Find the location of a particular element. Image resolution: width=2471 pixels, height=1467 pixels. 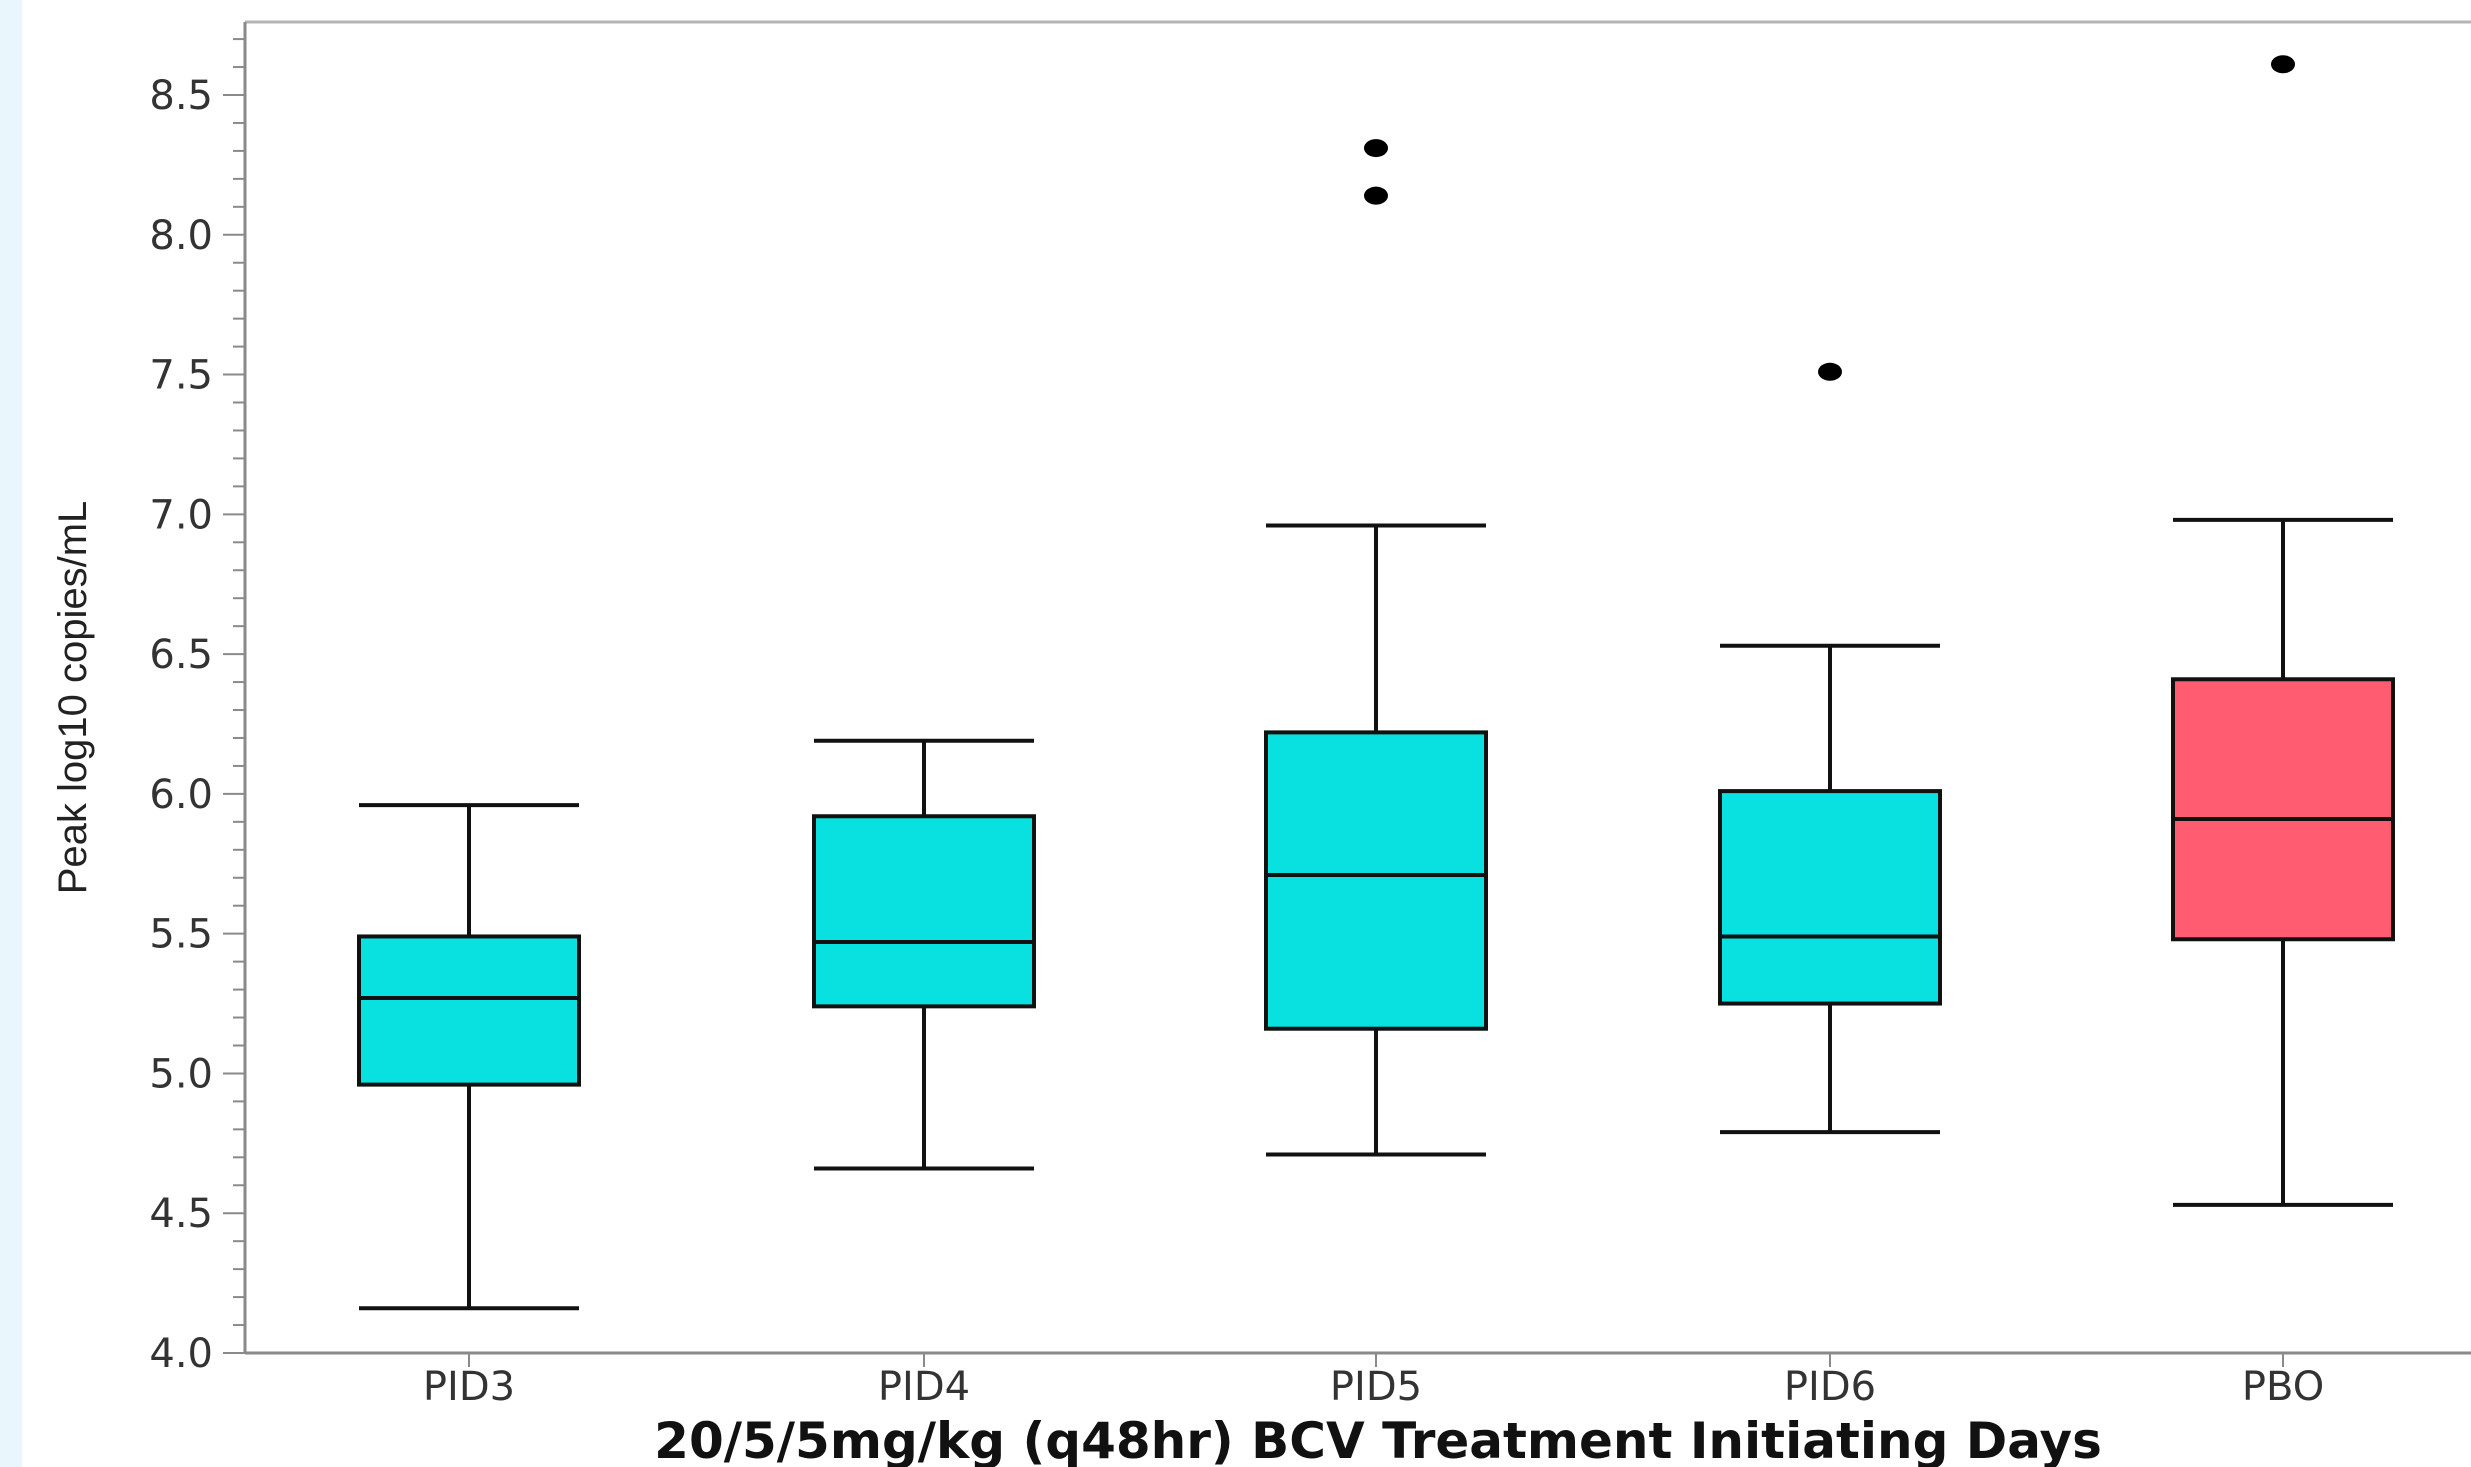

box-pid6 is located at coordinates (1830, 748).